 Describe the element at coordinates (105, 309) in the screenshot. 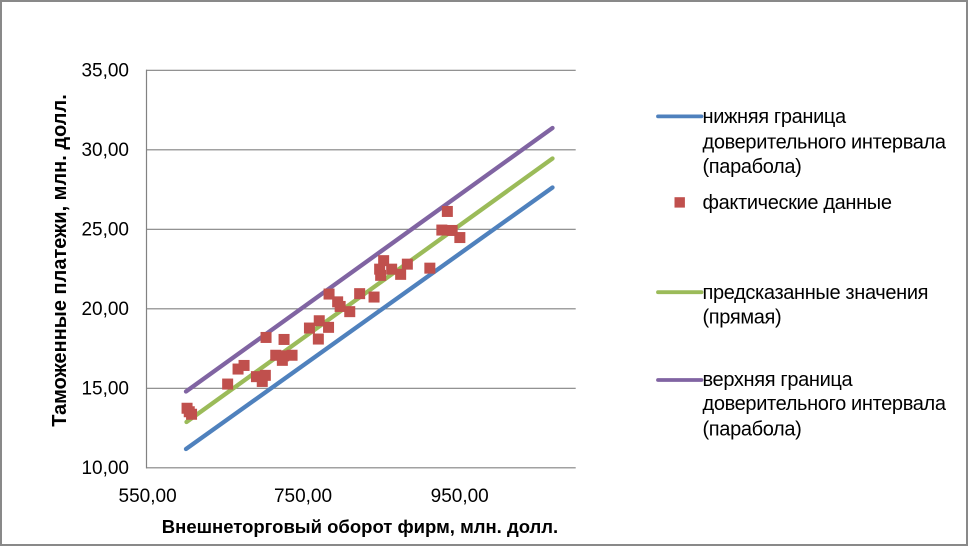

I see `svg-text: 20,00` at that location.